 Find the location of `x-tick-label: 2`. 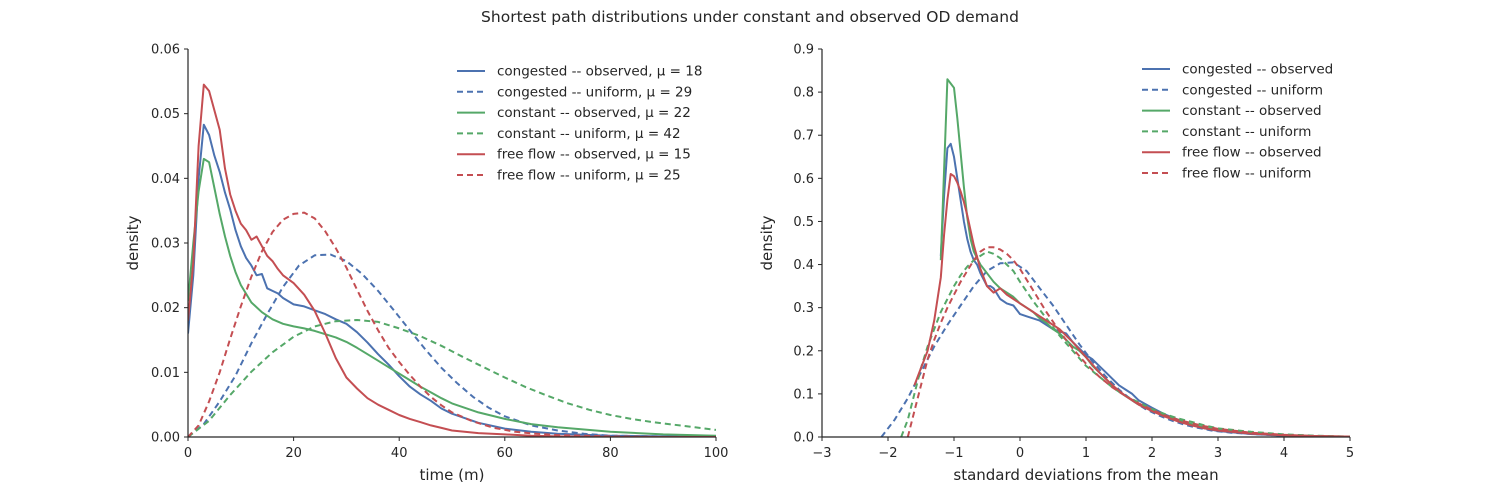

x-tick-label: 2 is located at coordinates (1152, 453).